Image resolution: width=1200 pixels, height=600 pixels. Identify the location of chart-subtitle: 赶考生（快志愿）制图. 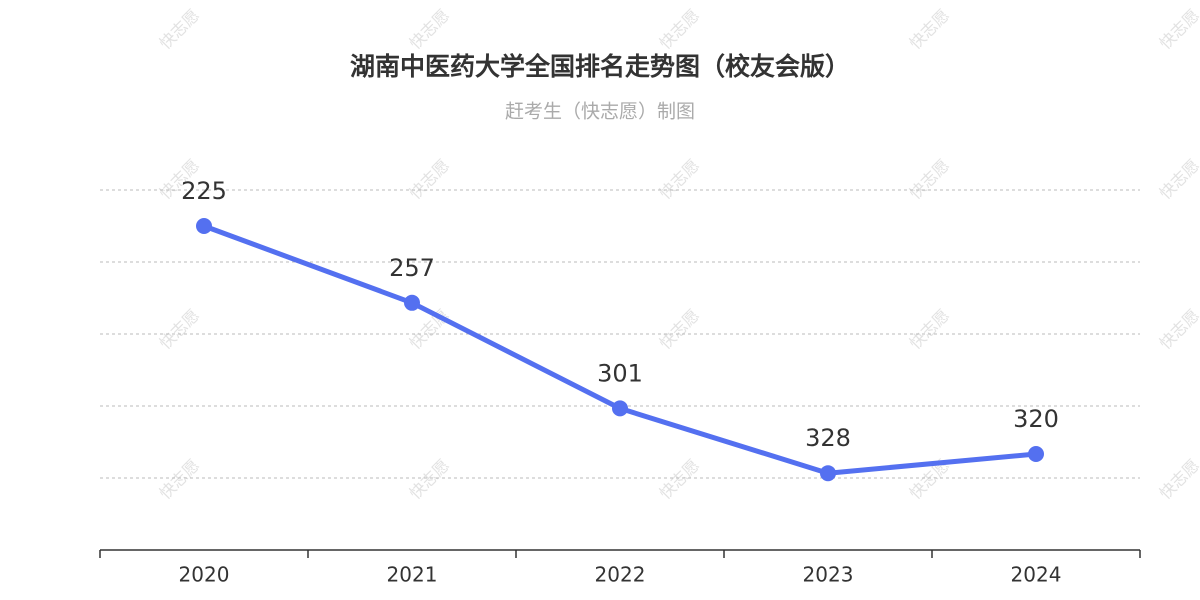
(600, 112).